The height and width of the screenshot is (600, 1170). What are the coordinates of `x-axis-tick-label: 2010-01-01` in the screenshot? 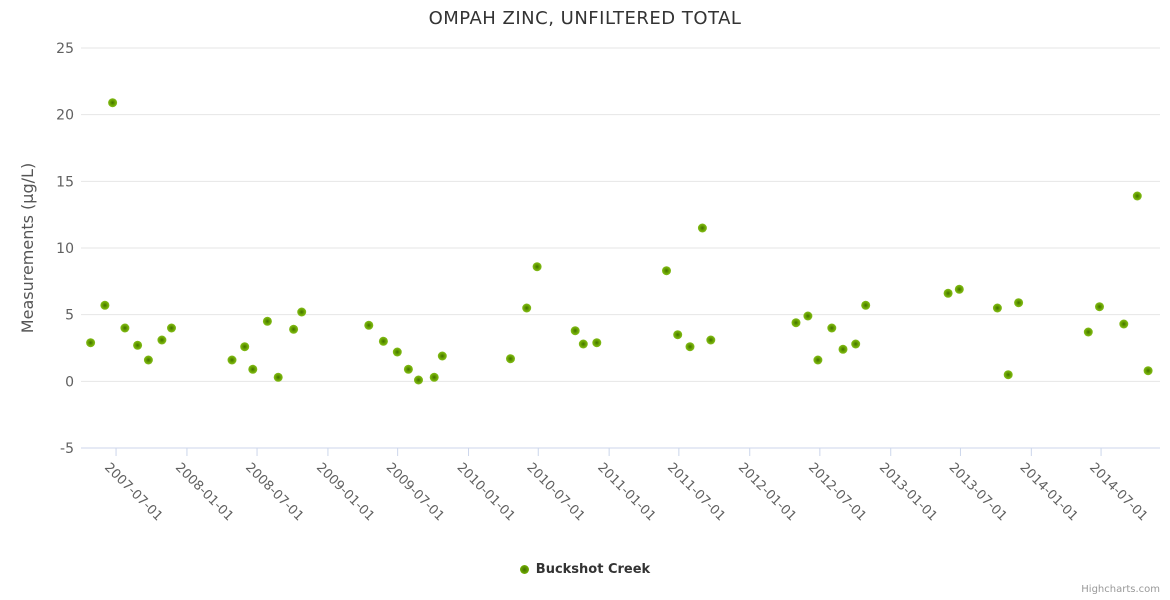 It's located at (486, 492).